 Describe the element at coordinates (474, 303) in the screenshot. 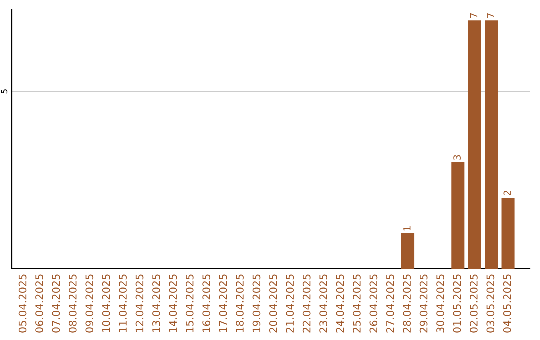

I see `x-tick-label: 02.05.2025` at that location.